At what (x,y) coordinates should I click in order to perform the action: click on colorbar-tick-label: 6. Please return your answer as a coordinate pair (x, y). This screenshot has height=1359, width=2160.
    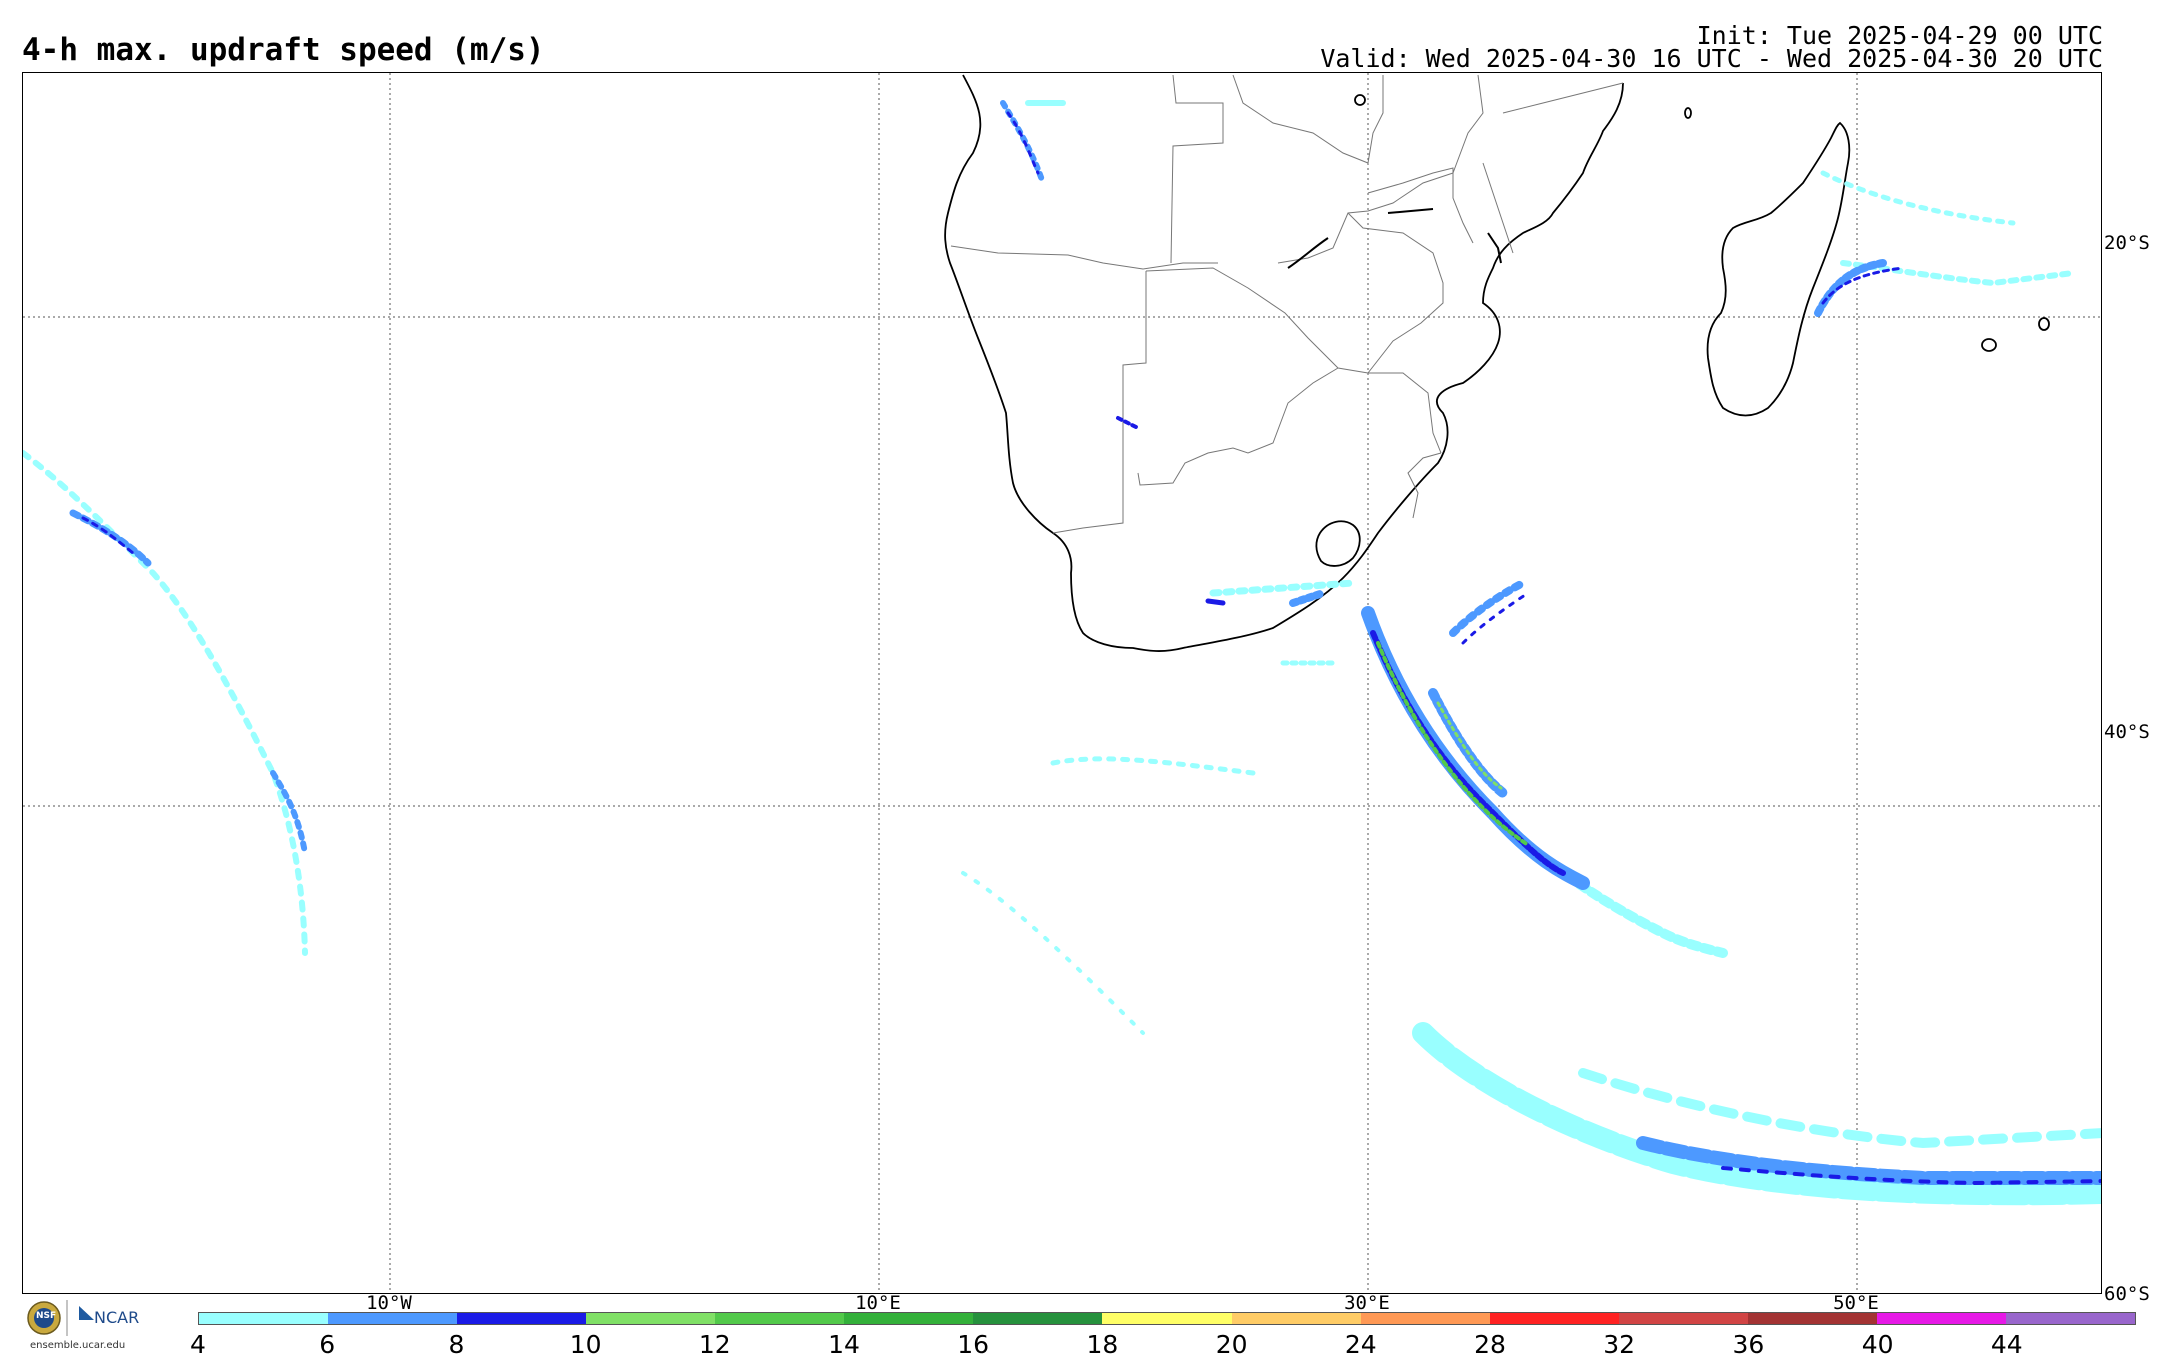
    Looking at the image, I should click on (327, 1344).